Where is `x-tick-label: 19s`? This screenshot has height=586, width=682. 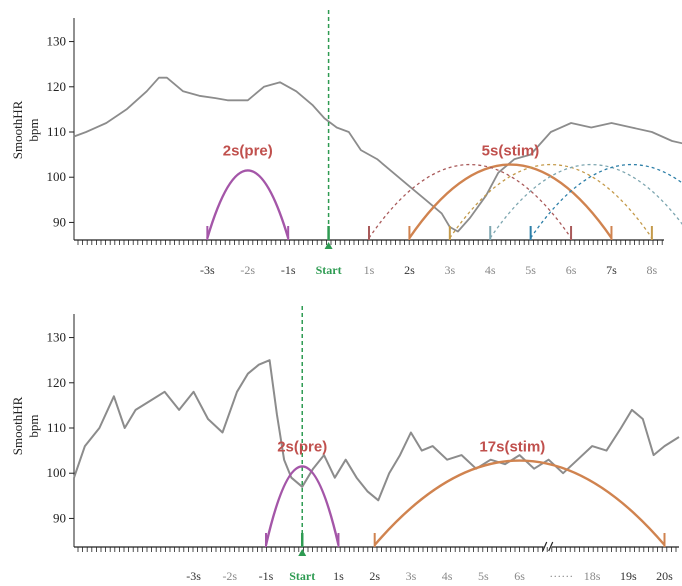
x-tick-label: 19s is located at coordinates (628, 576).